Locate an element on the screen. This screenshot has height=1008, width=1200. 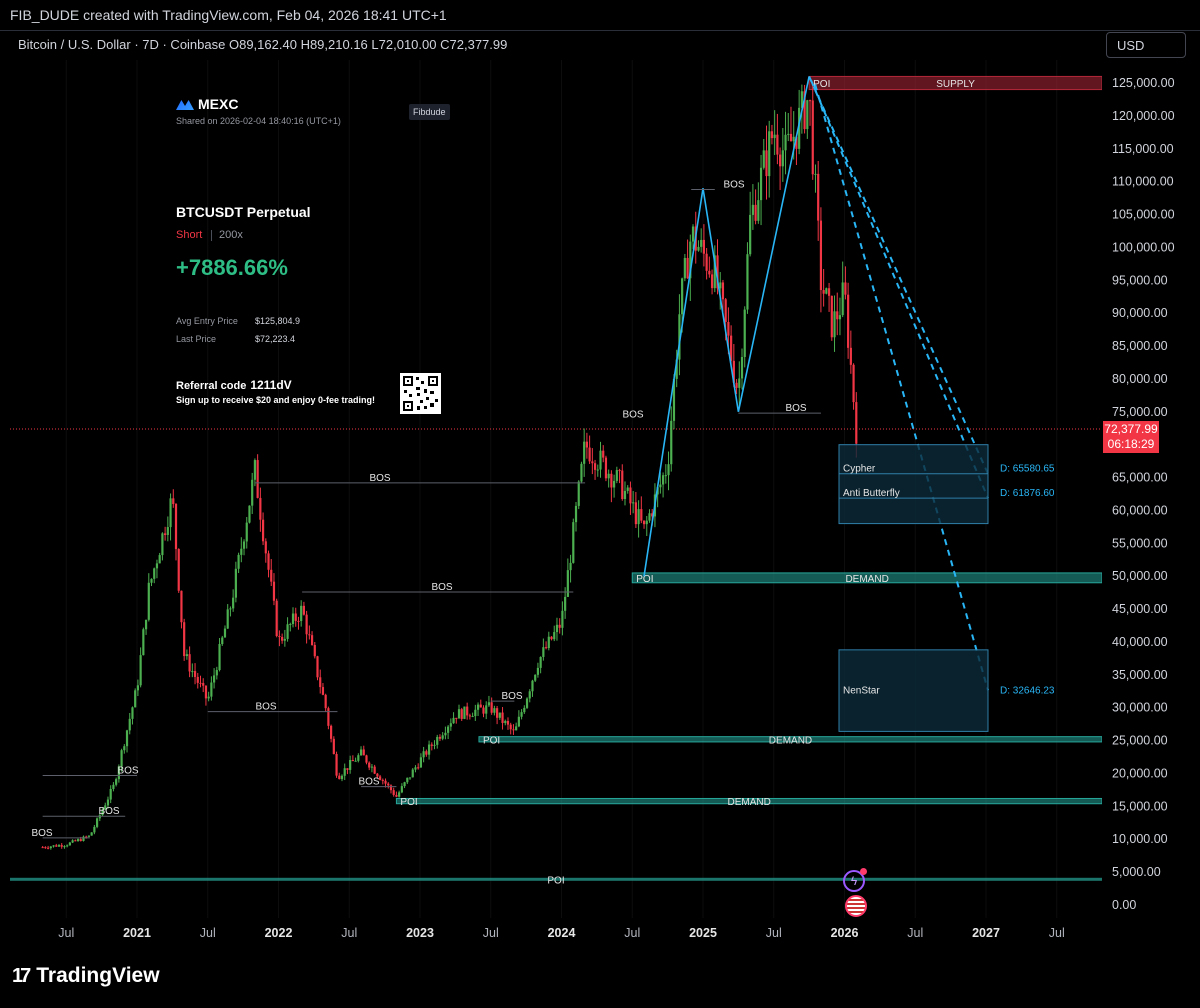
projection-name: Cypher is located at coordinates (859, 469).